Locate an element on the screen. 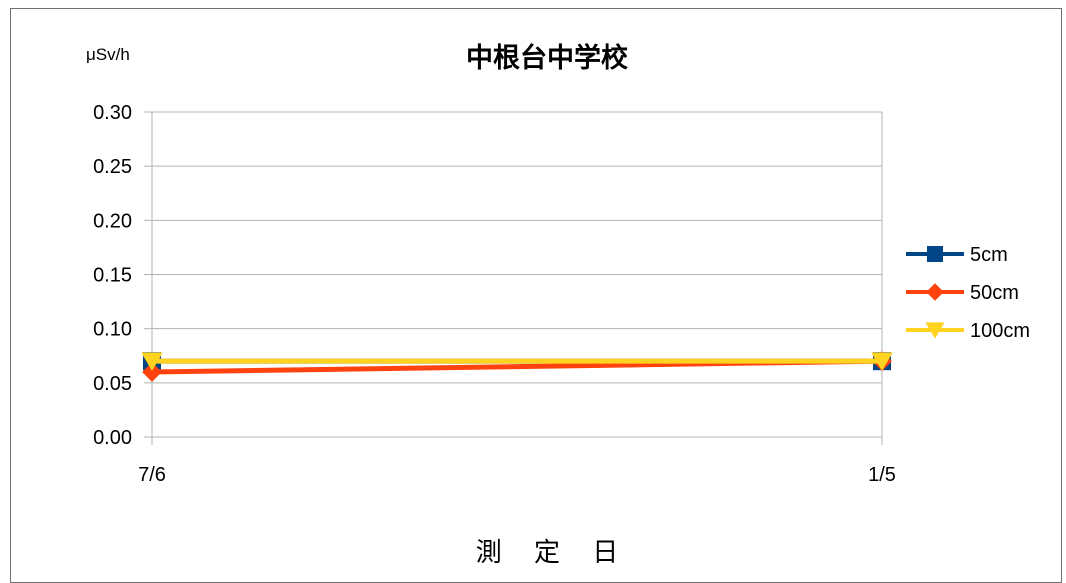 The image size is (1066, 583). series-group is located at coordinates (517, 366).